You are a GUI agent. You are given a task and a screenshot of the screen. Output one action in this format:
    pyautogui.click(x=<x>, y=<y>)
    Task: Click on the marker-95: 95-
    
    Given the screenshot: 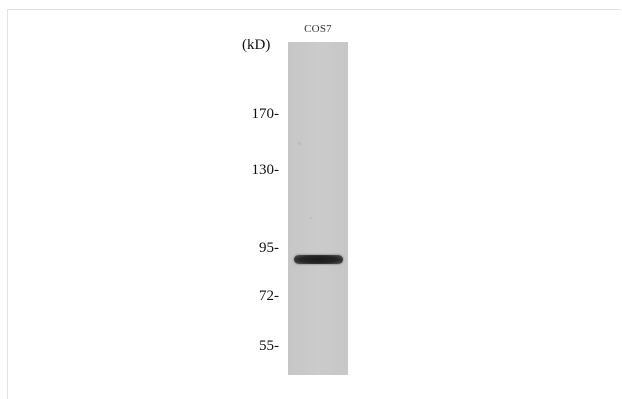 What is the action you would take?
    pyautogui.click(x=269, y=248)
    